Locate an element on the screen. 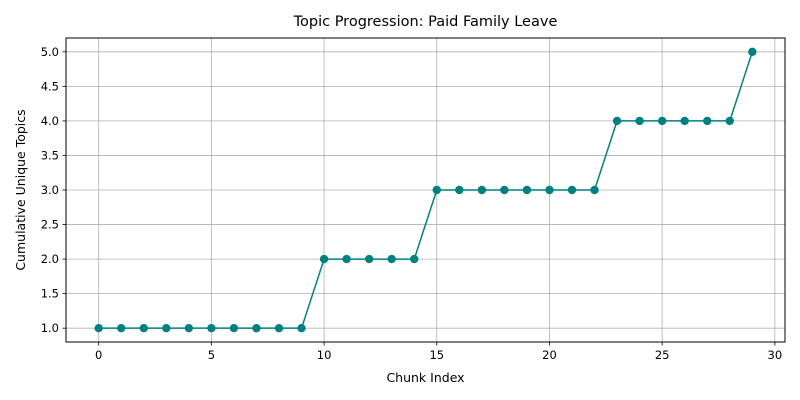  y-tick-label: 1.0 is located at coordinates (50, 328).